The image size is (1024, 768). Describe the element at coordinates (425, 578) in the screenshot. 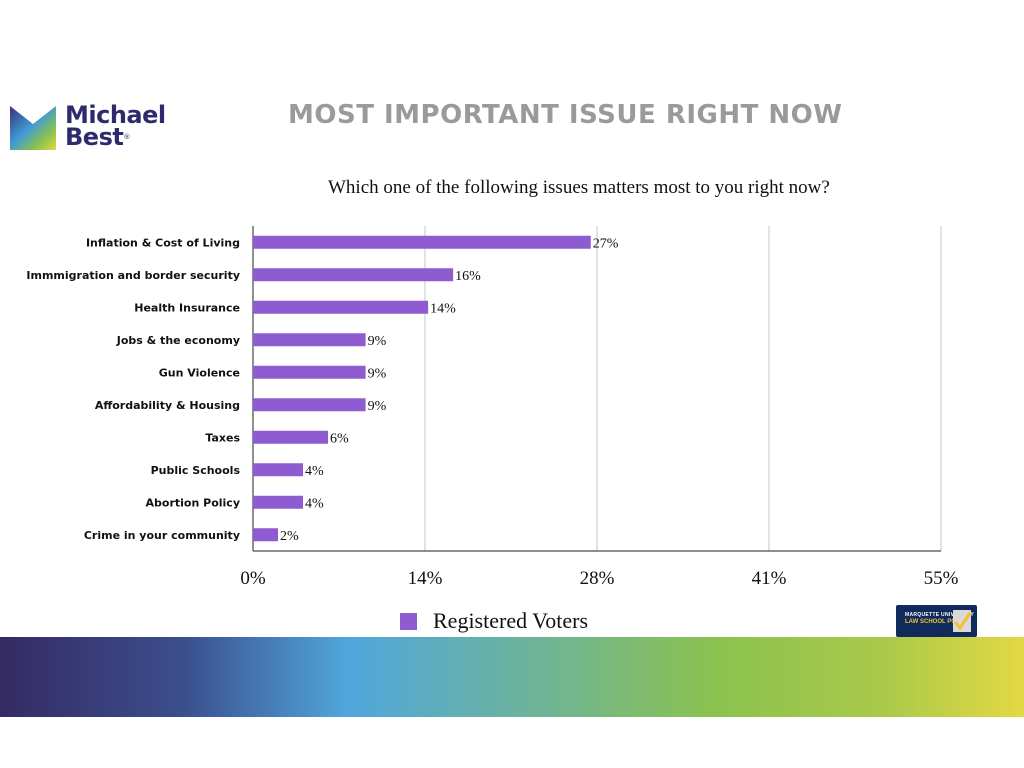

I see `x-tick-label: 14%` at that location.